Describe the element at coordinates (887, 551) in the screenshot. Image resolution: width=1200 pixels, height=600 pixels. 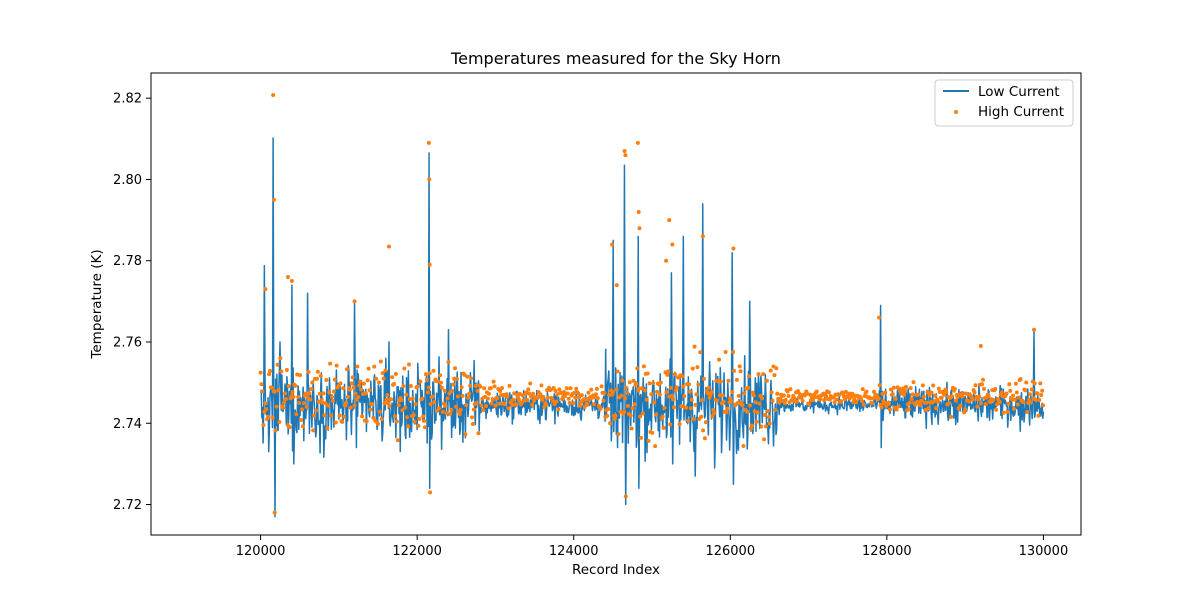
I see `x-tick-label: 128000` at that location.